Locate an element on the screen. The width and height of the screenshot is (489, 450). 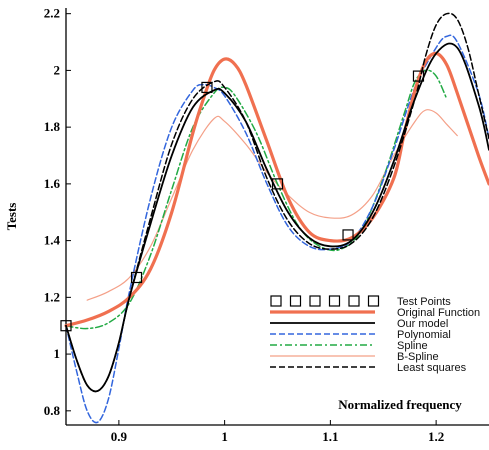
y-tick-label: 1 is located at coordinates (57, 353).